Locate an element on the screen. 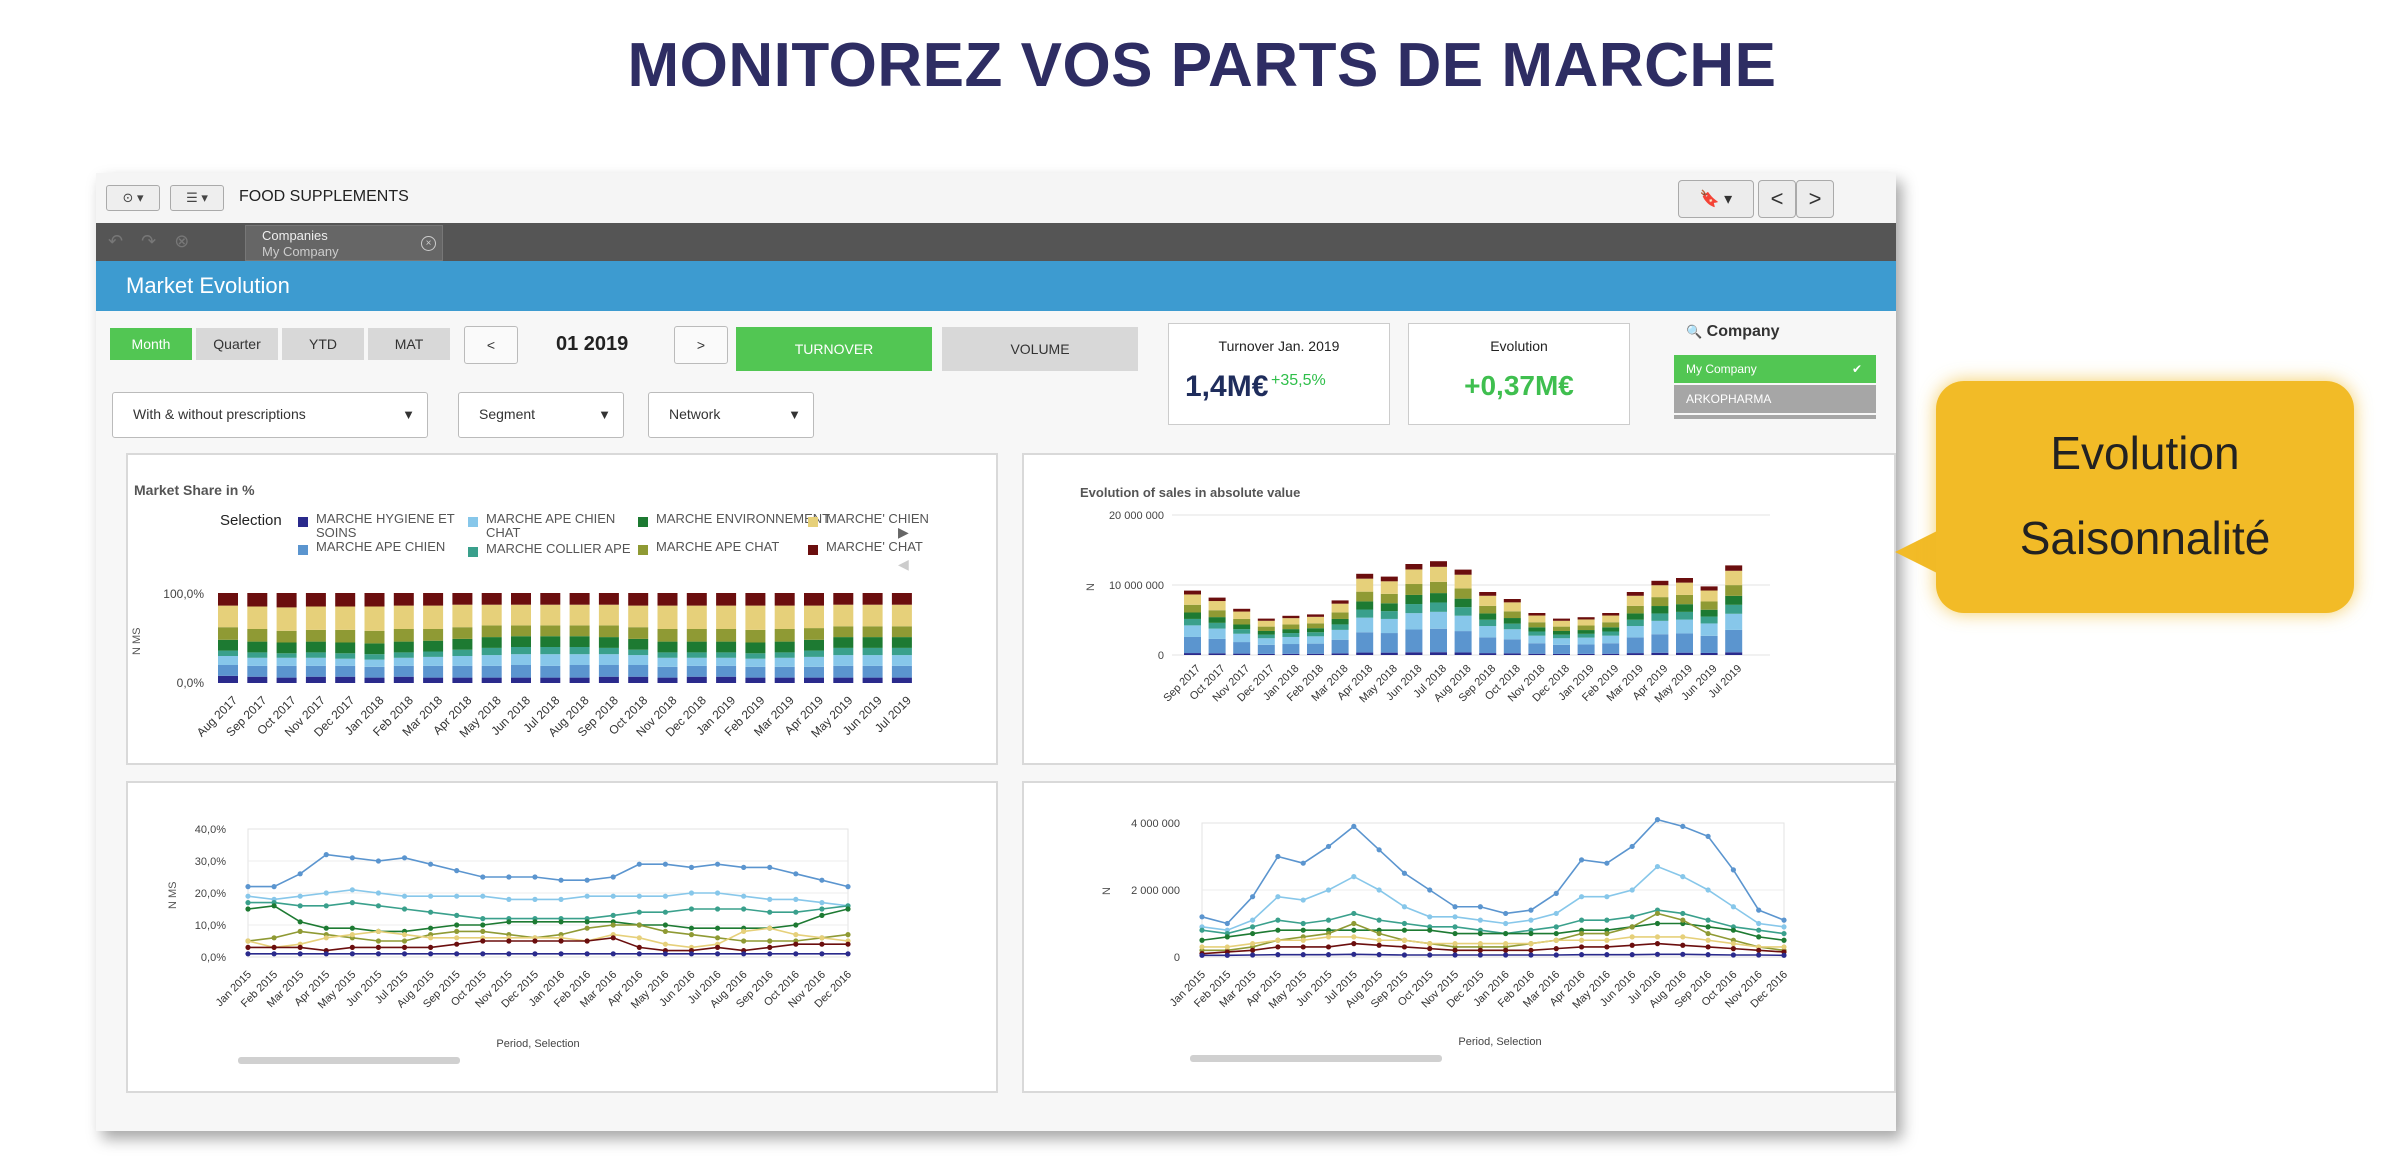  bookmark-button: 🔖 ▾ is located at coordinates (1716, 199).